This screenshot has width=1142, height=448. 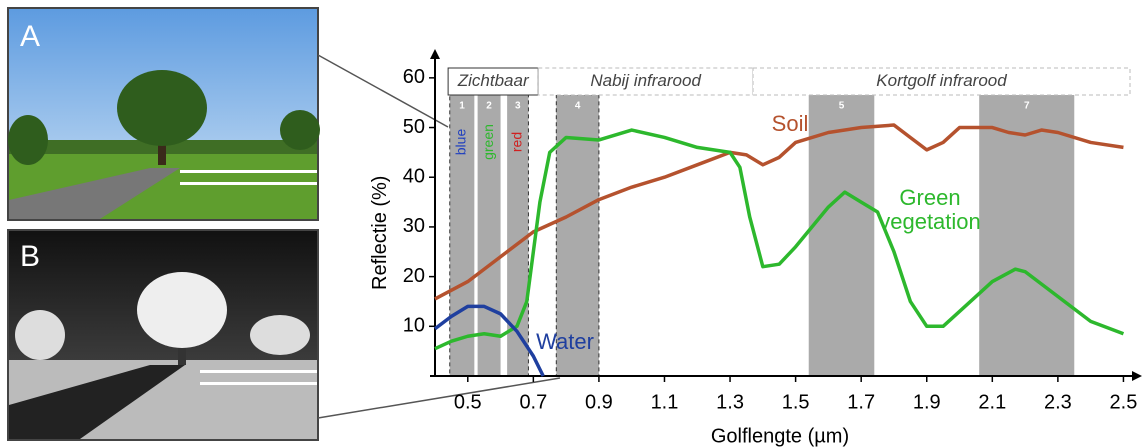 What do you see at coordinates (796, 402) in the screenshot?
I see `x-tick-label: 1.5` at bounding box center [796, 402].